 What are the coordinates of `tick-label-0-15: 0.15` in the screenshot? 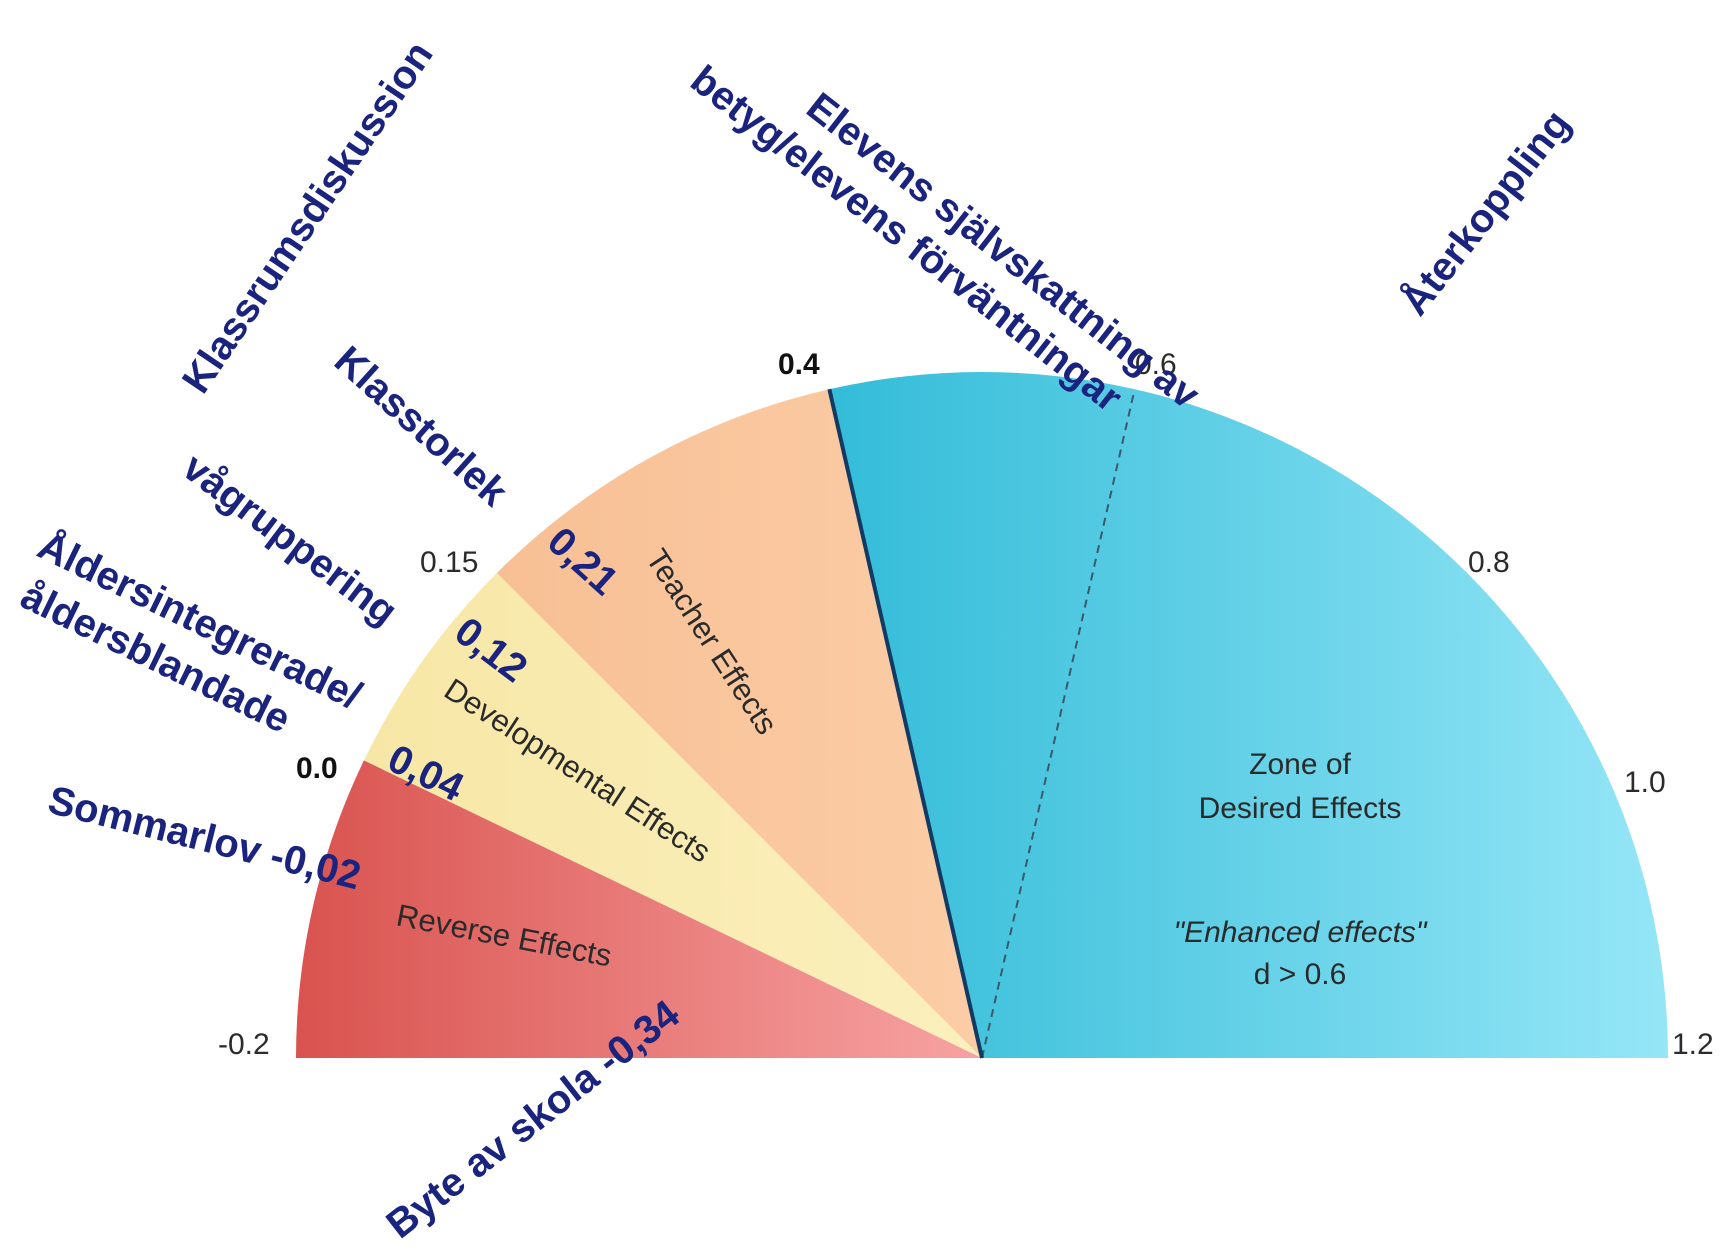 It's located at (449, 562).